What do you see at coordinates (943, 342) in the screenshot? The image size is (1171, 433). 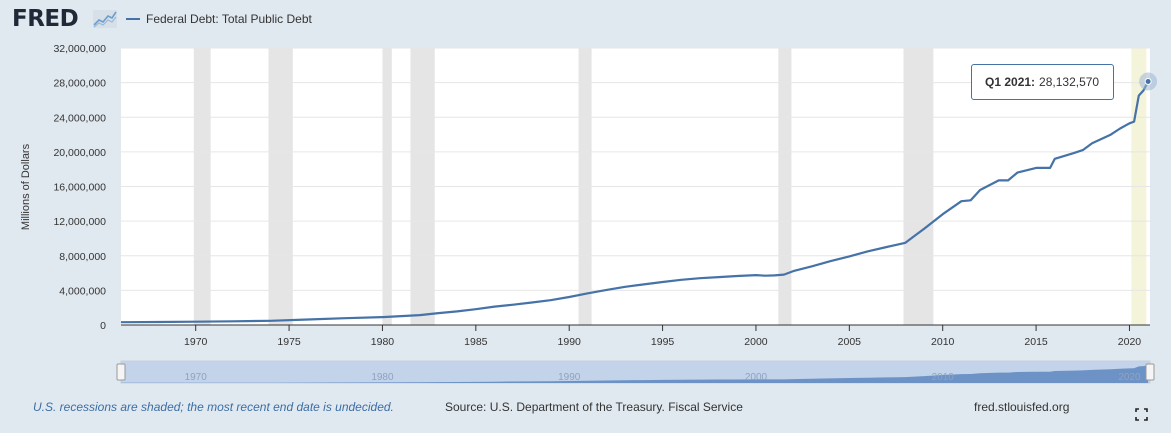 I see `x-tick-label: 2010` at bounding box center [943, 342].